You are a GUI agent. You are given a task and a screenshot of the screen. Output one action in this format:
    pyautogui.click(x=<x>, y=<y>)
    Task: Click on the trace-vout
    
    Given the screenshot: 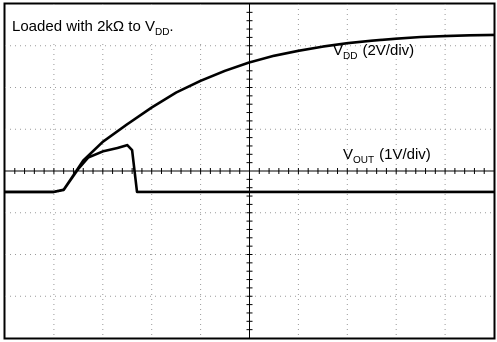 What is the action you would take?
    pyautogui.click(x=249, y=168)
    